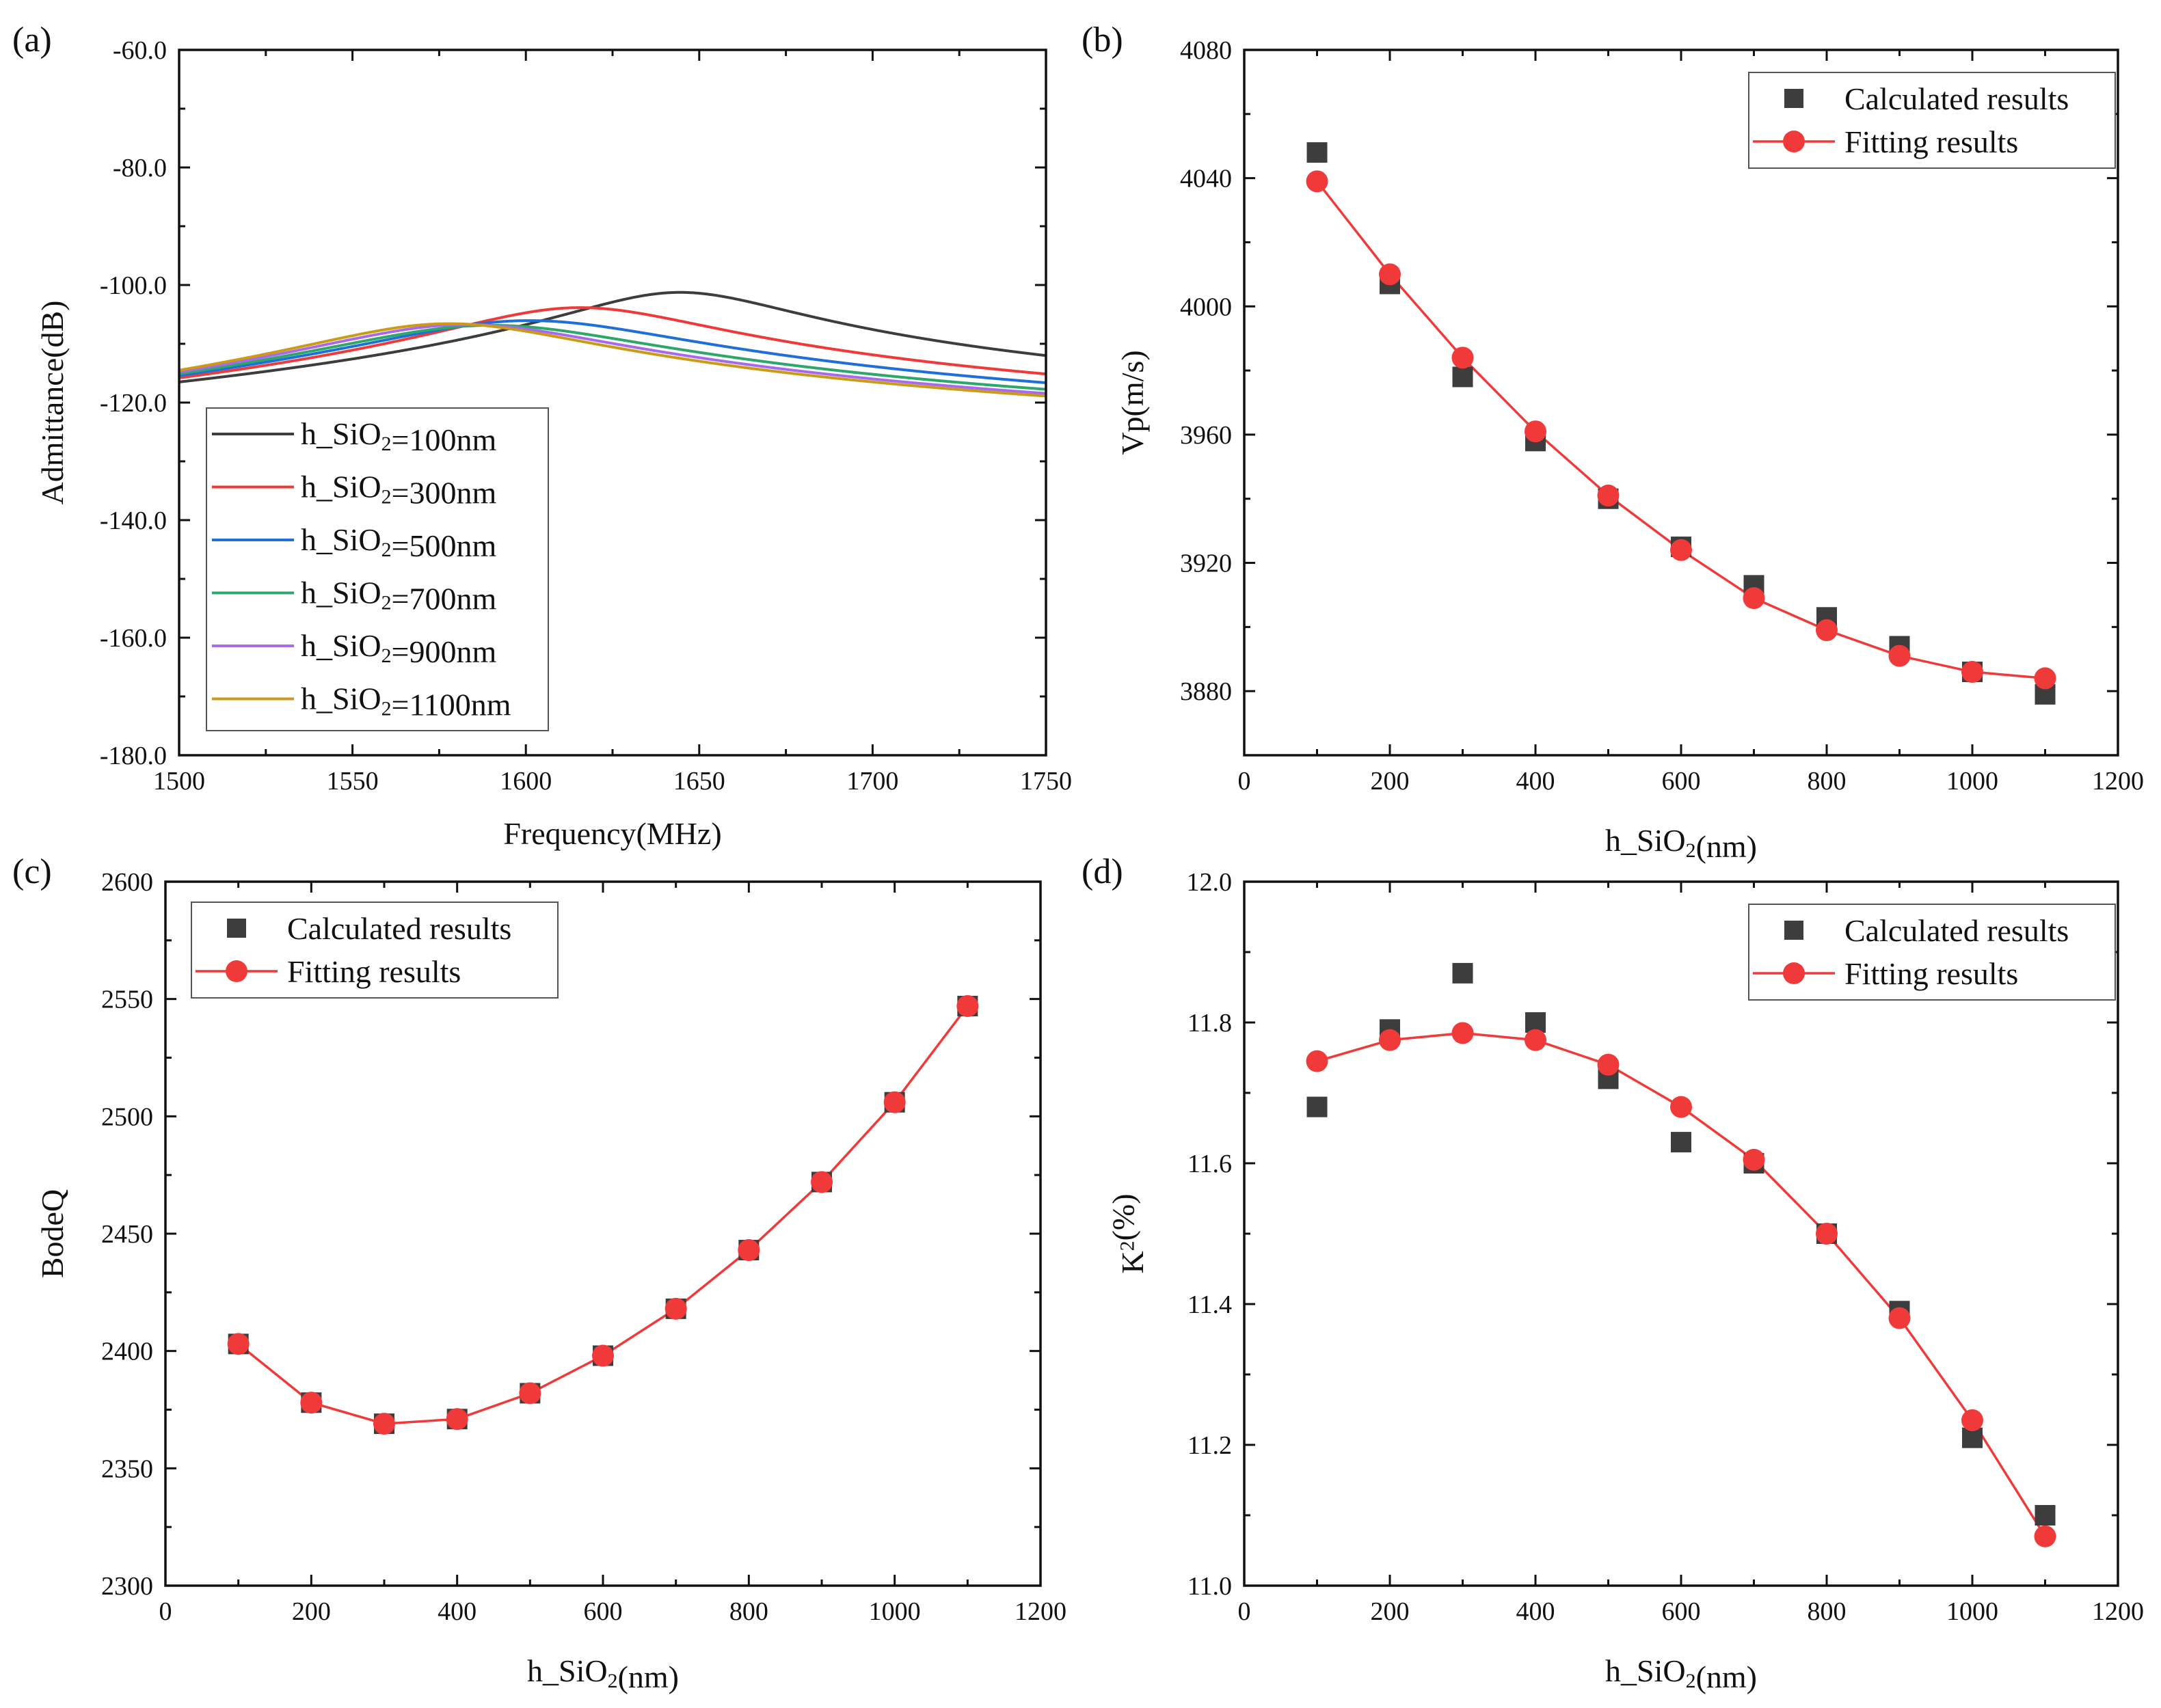 The width and height of the screenshot is (2161, 1708). Describe the element at coordinates (398, 542) in the screenshot. I see `legend-label: h_SiO2=500nm` at that location.